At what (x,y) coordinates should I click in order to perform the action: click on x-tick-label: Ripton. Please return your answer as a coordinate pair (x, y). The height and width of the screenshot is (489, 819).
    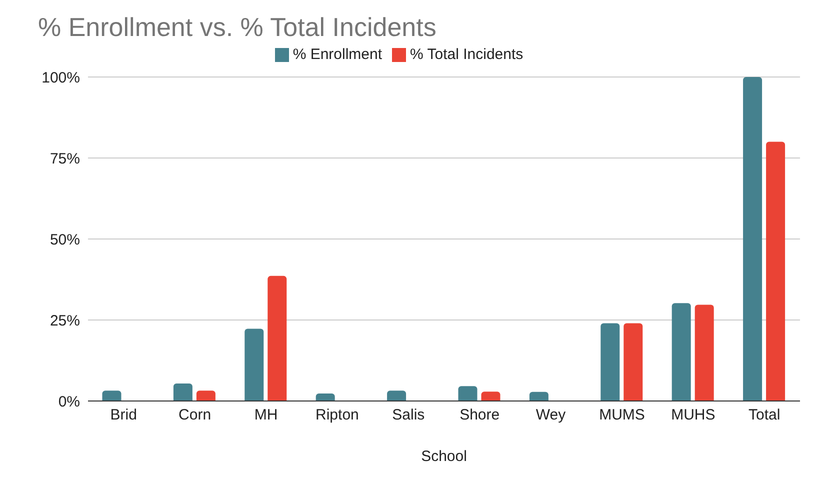
    Looking at the image, I should click on (337, 415).